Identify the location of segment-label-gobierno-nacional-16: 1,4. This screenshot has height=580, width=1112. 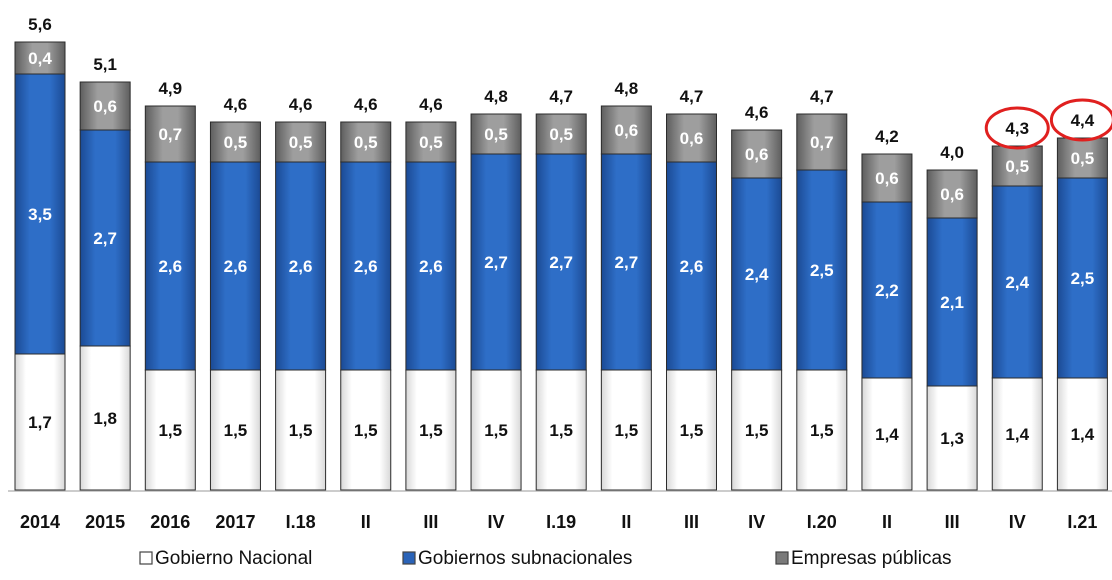
(1083, 434).